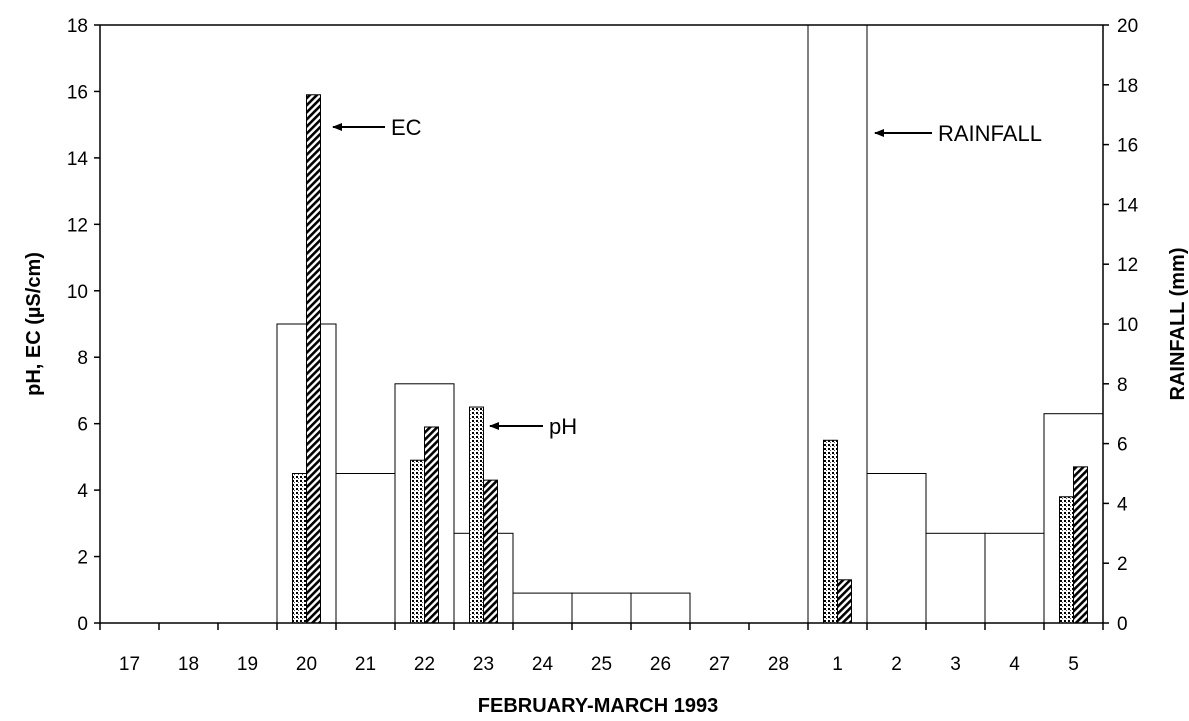  What do you see at coordinates (1122, 624) in the screenshot?
I see `right-tick-label: 0` at bounding box center [1122, 624].